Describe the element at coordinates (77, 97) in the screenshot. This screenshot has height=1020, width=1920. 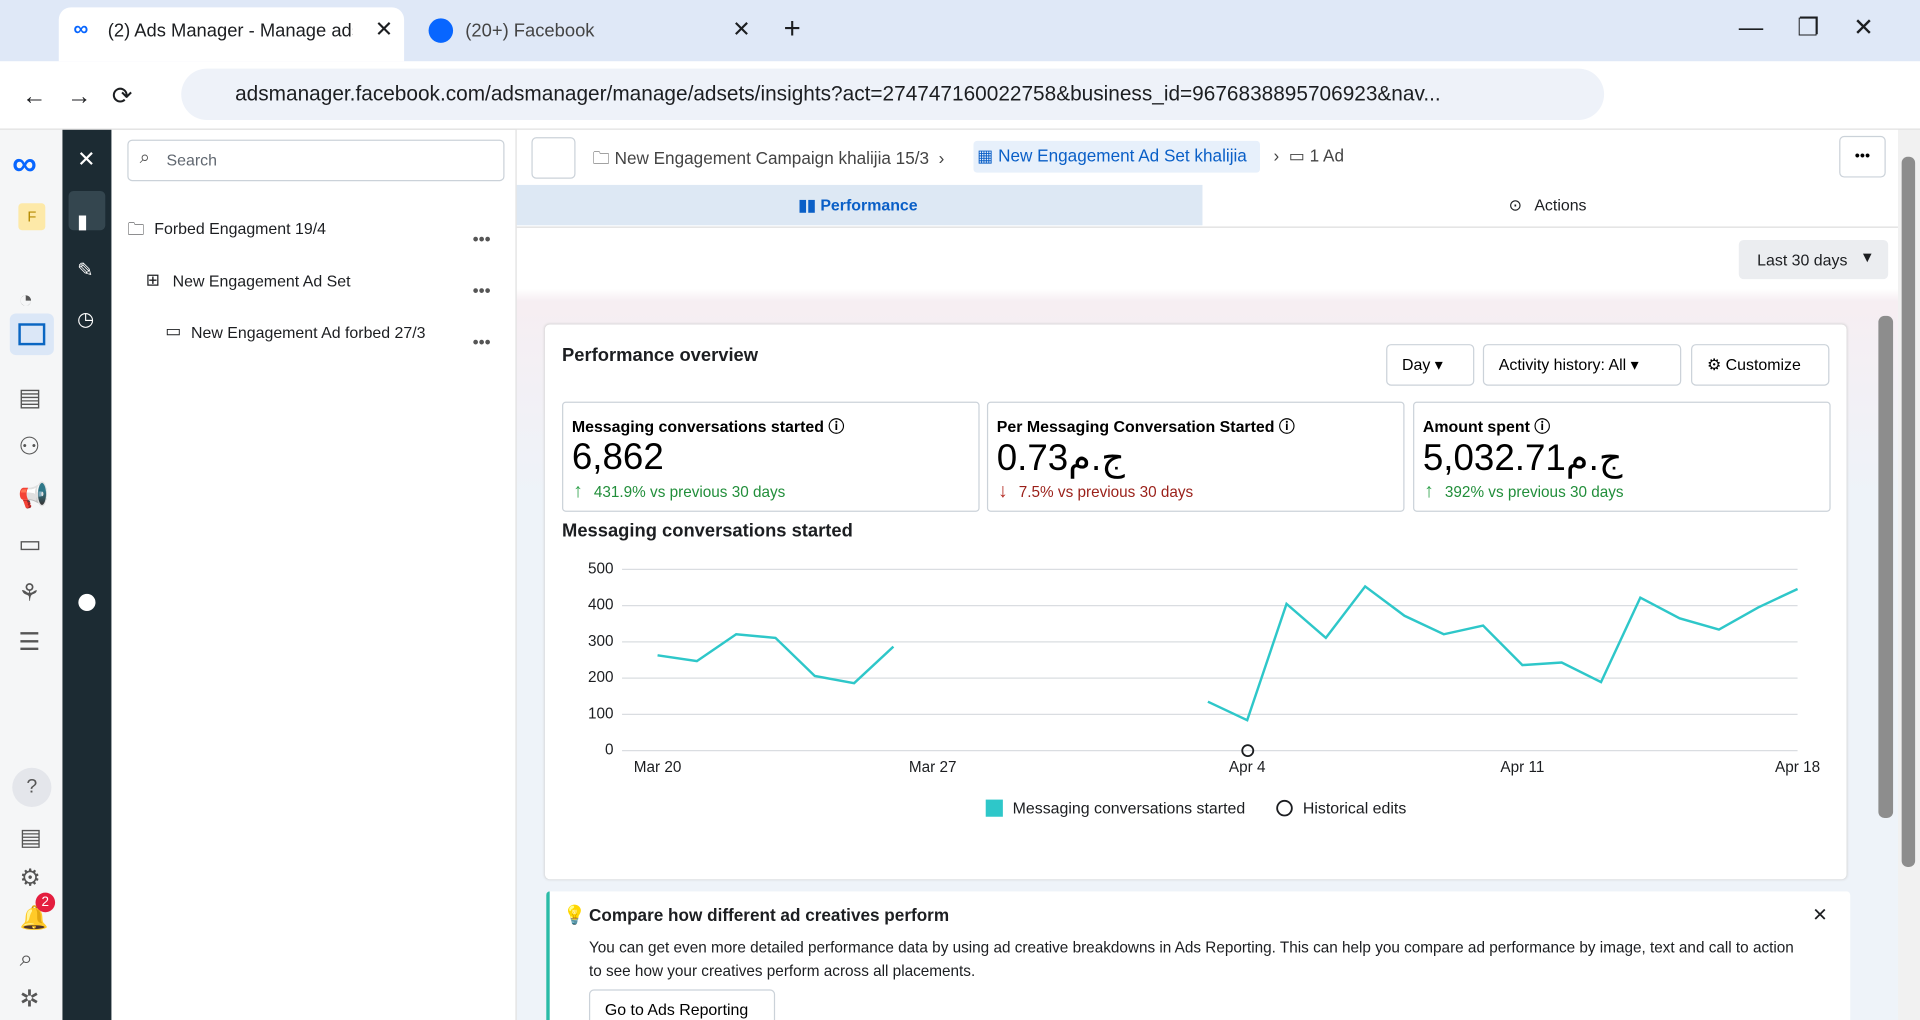
I see `nav-buttons: ← → ⟳` at that location.